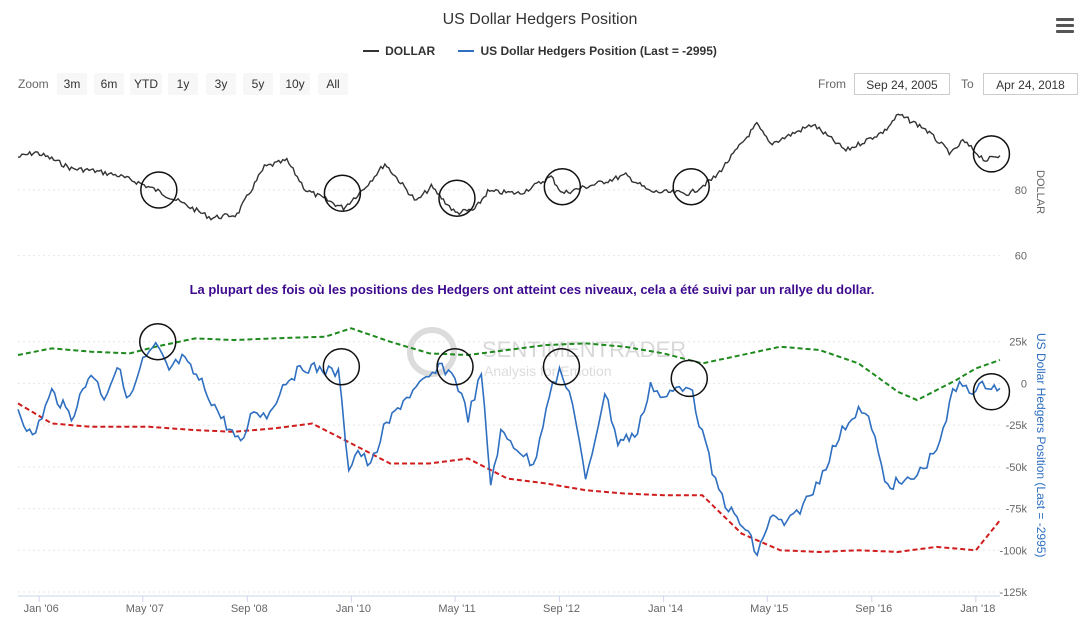 Image resolution: width=1080 pixels, height=630 pixels. What do you see at coordinates (1021, 257) in the screenshot?
I see `y-tick-label-top: 60` at bounding box center [1021, 257].